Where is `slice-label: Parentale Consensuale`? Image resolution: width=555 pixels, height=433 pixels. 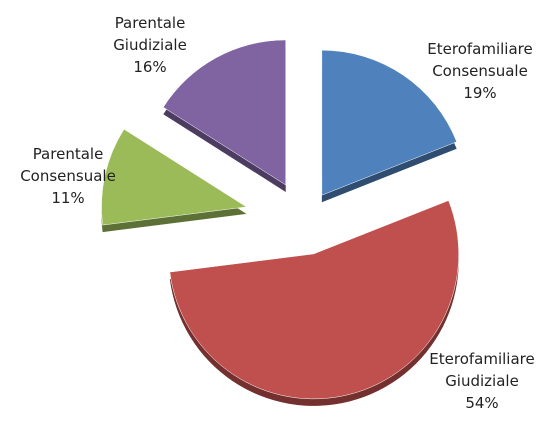
slice-label: Parentale Consensuale is located at coordinates (68, 165).